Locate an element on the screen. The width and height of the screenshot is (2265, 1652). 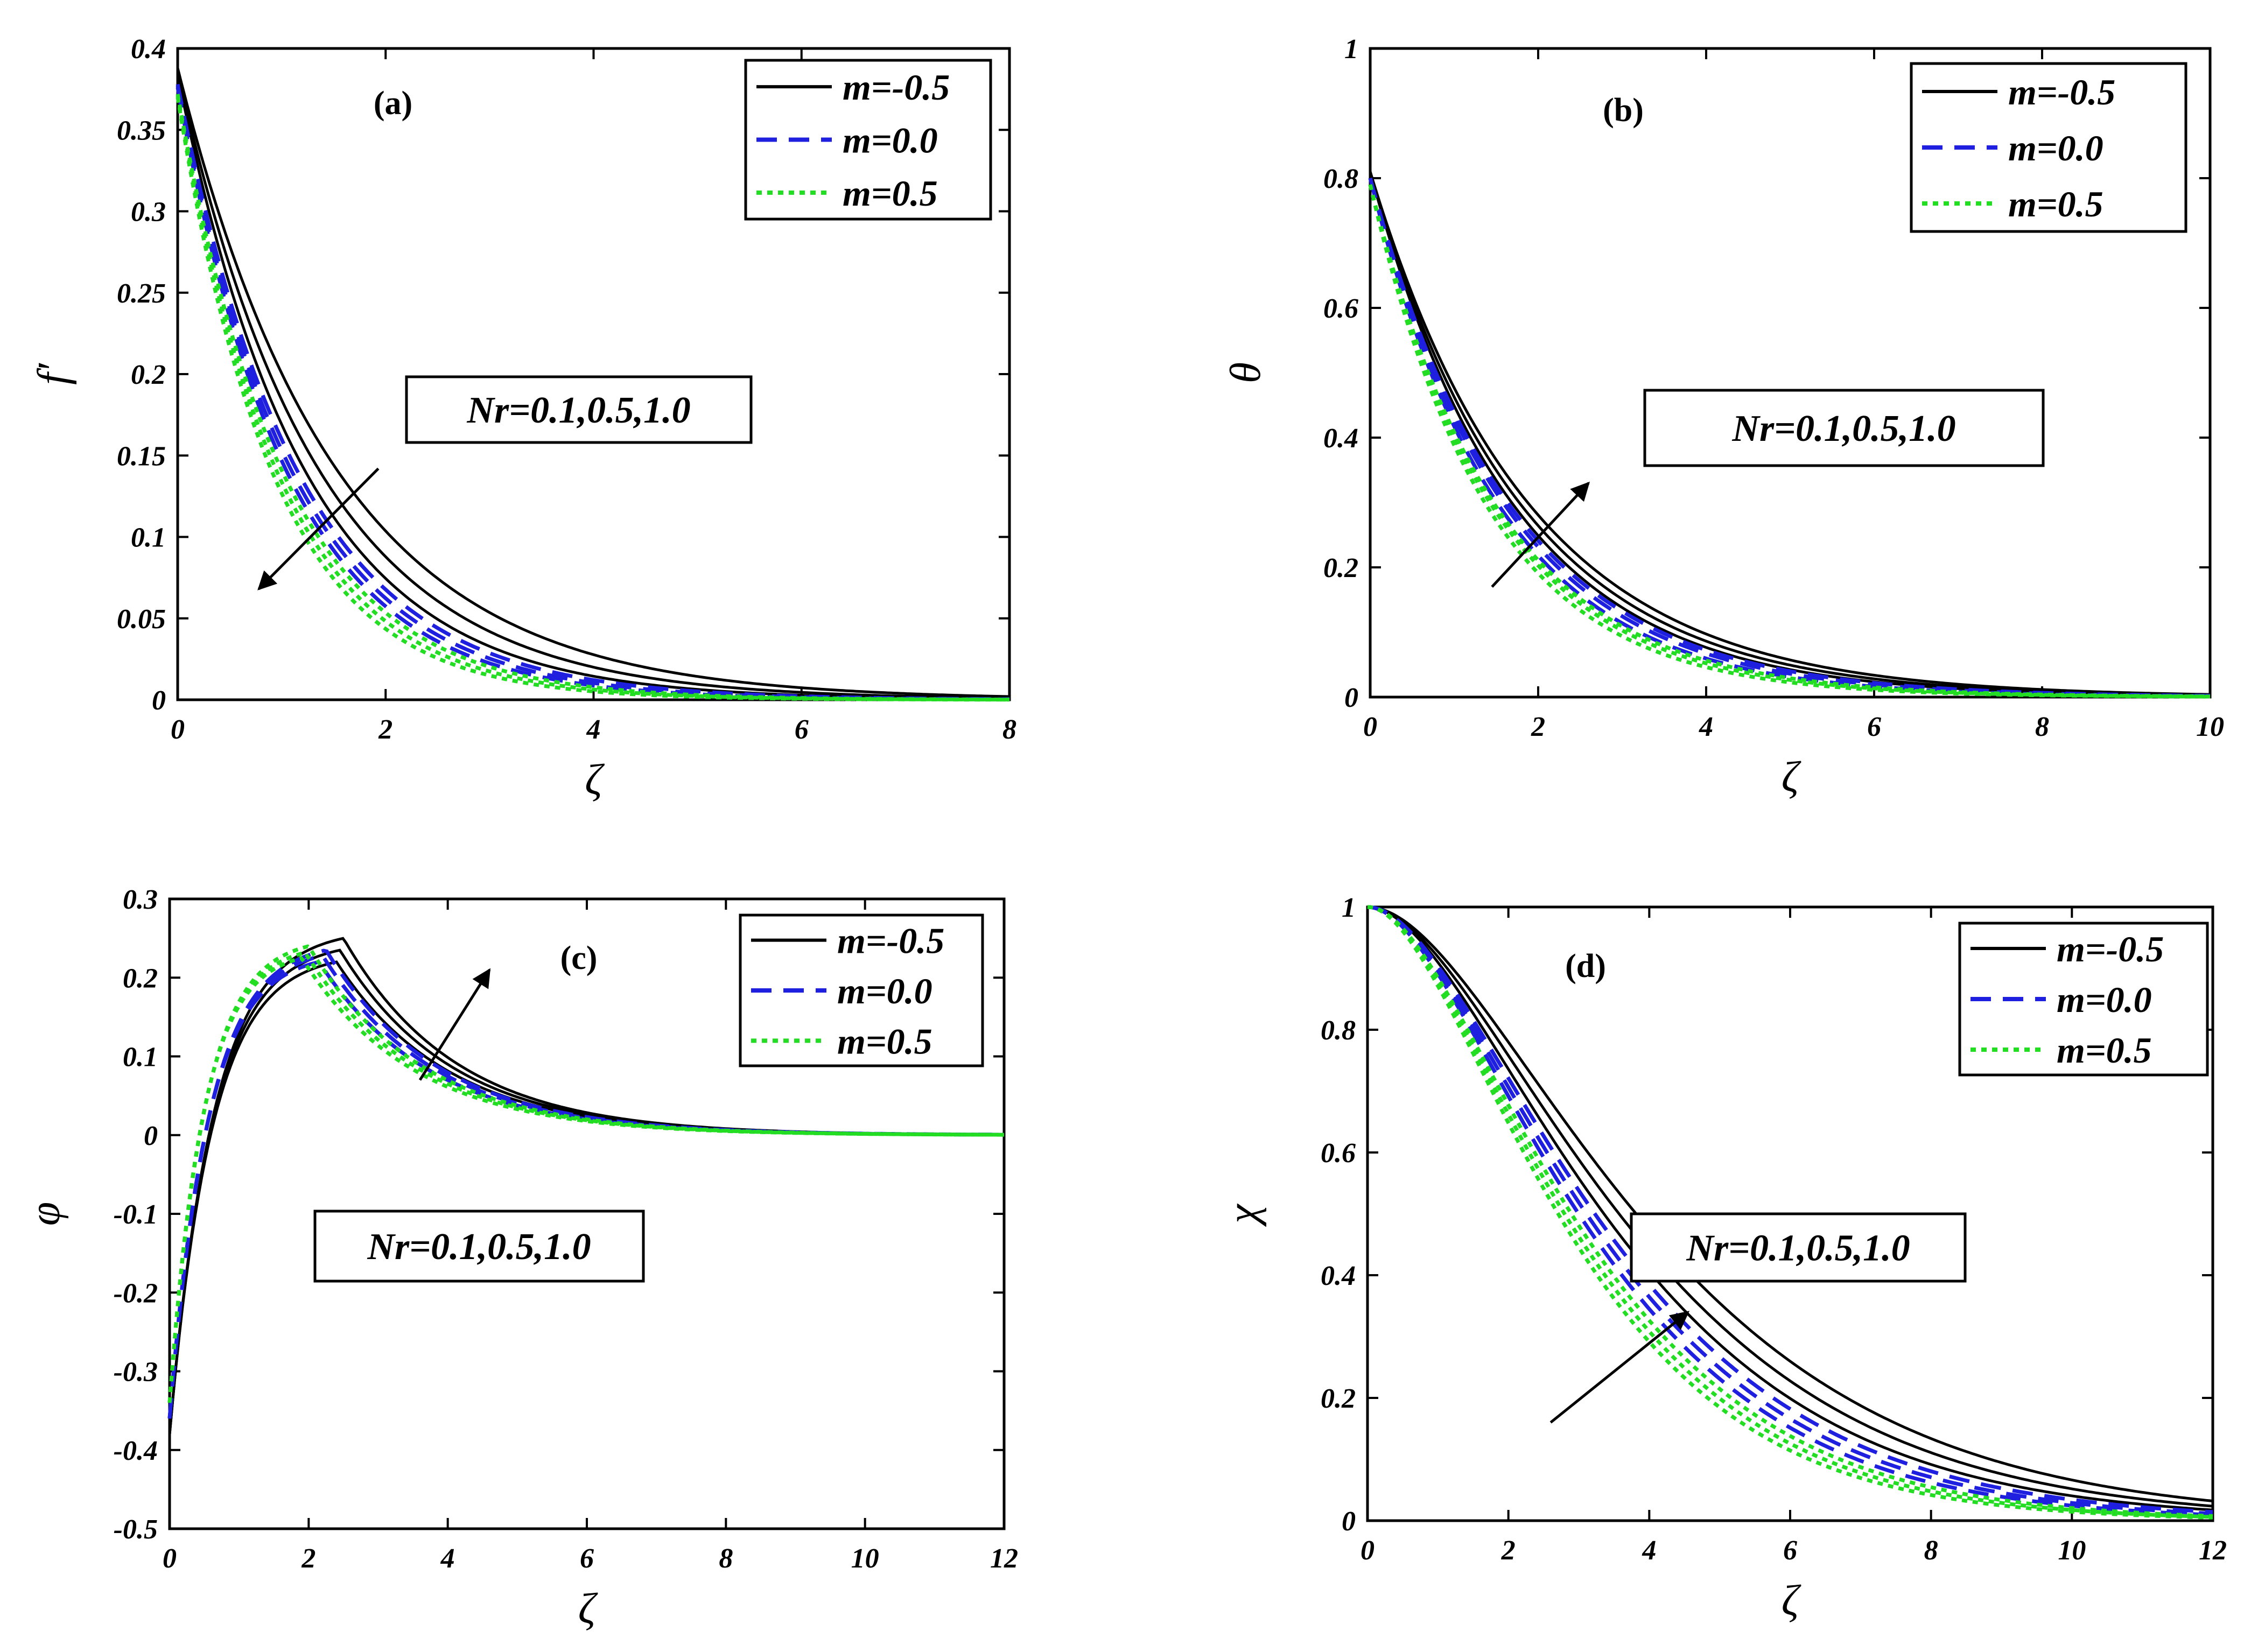
y-tick-label: 0.25 is located at coordinates (141, 293).